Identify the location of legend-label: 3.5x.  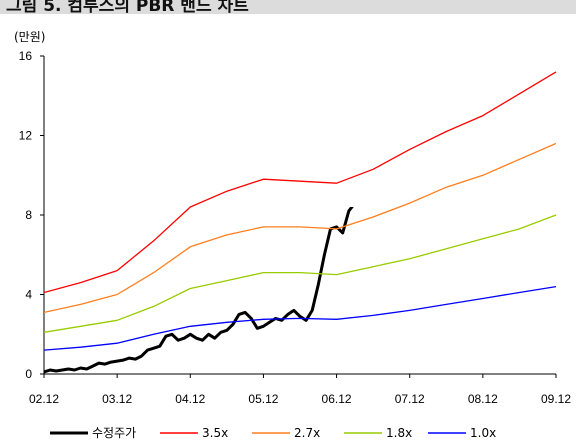
(215, 433).